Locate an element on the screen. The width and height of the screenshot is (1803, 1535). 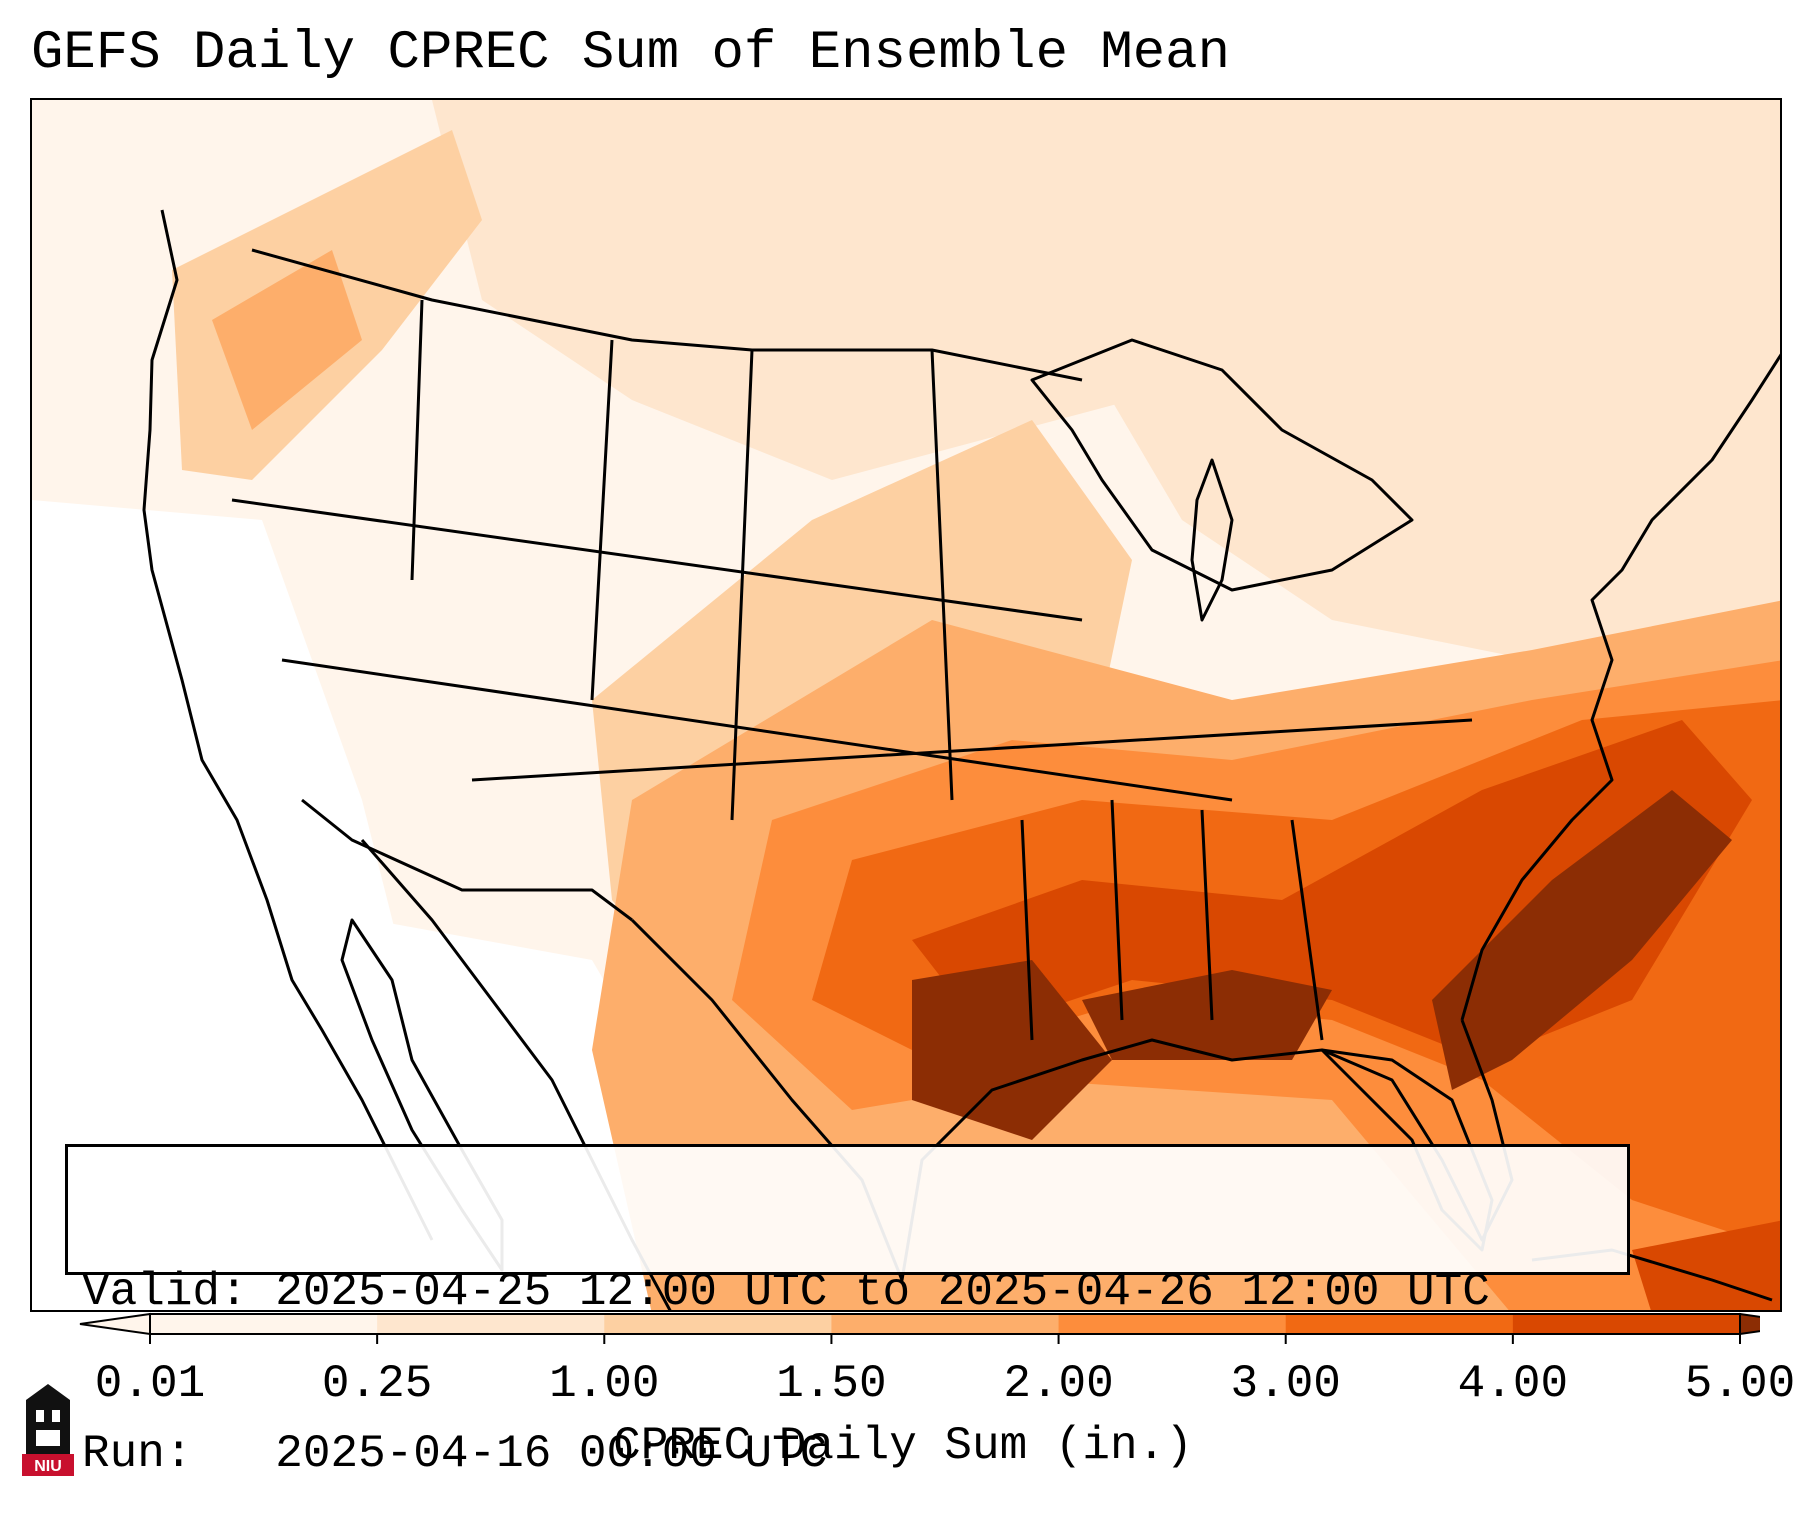
logo-text: NIU is located at coordinates (48, 1466).